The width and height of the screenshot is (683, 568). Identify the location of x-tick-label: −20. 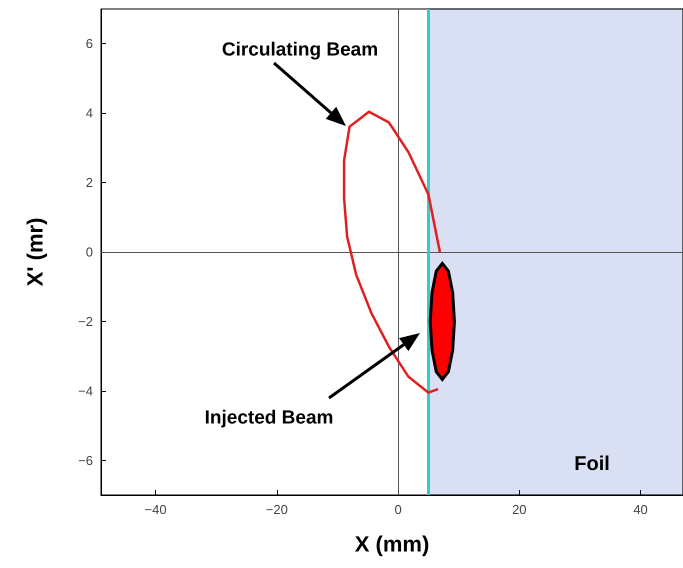
(277, 509).